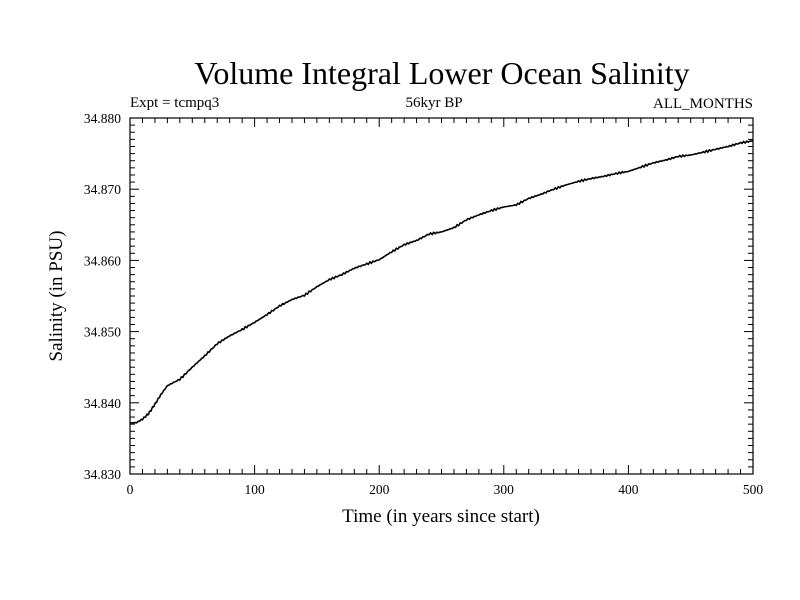 Image resolution: width=800 pixels, height=600 pixels. What do you see at coordinates (102, 332) in the screenshot?
I see `y-tick-label: 34.850` at bounding box center [102, 332].